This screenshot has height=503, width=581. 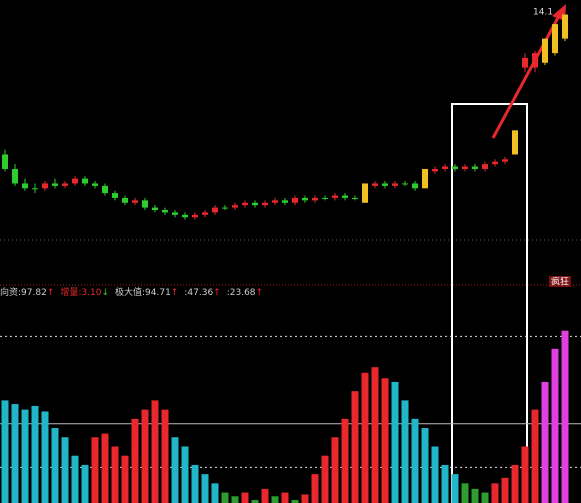 I want to click on header-label: 向资:, so click(x=10, y=292).